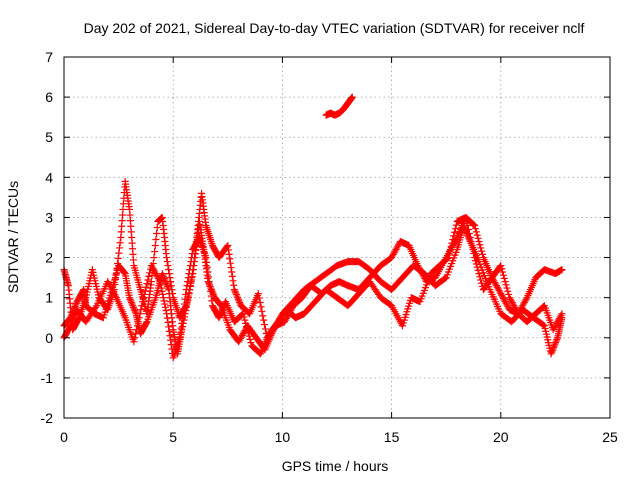 This screenshot has height=480, width=640. What do you see at coordinates (49, 97) in the screenshot?
I see `y-tick-label: 6` at bounding box center [49, 97].